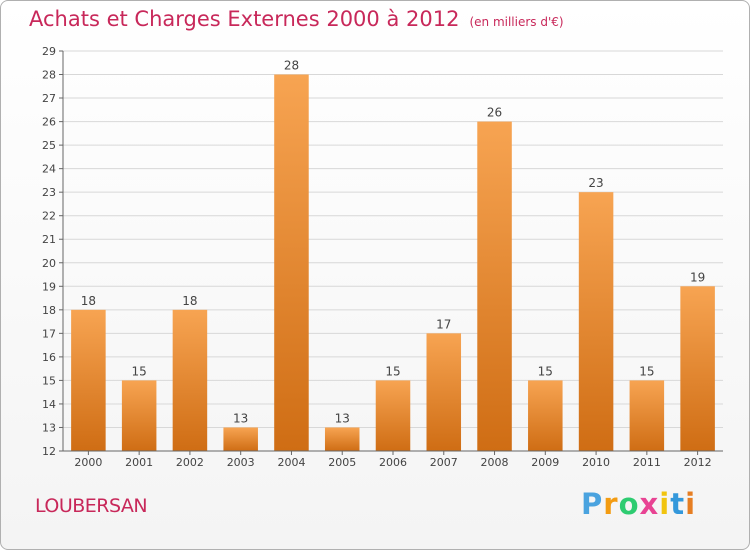  What do you see at coordinates (49, 239) in the screenshot?
I see `y-tick-label: 21` at bounding box center [49, 239].